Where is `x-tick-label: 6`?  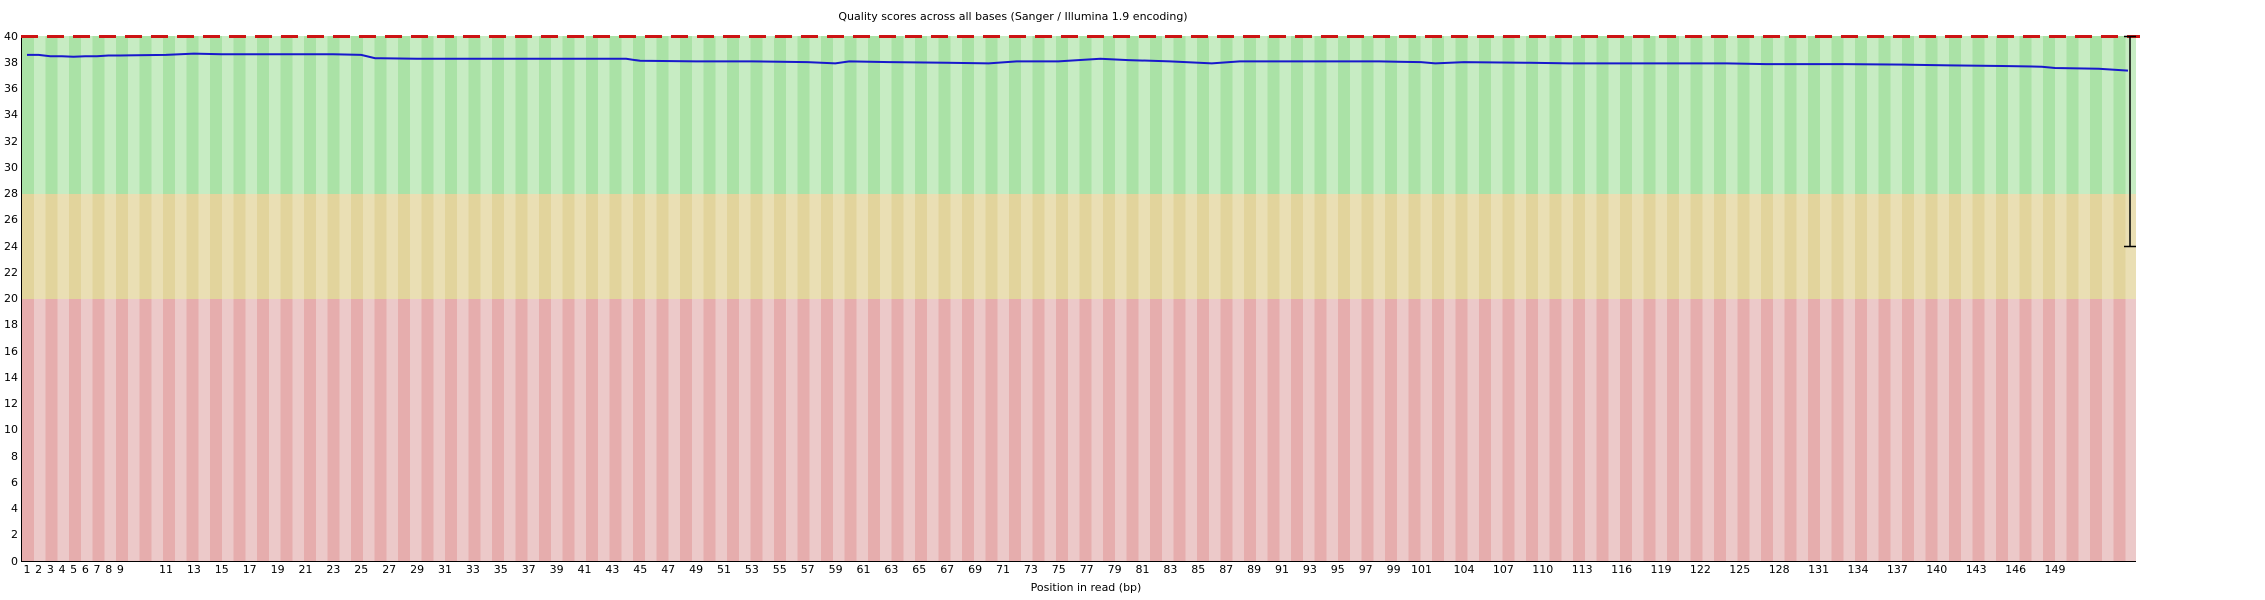 x-tick-label: 6 is located at coordinates (85, 569).